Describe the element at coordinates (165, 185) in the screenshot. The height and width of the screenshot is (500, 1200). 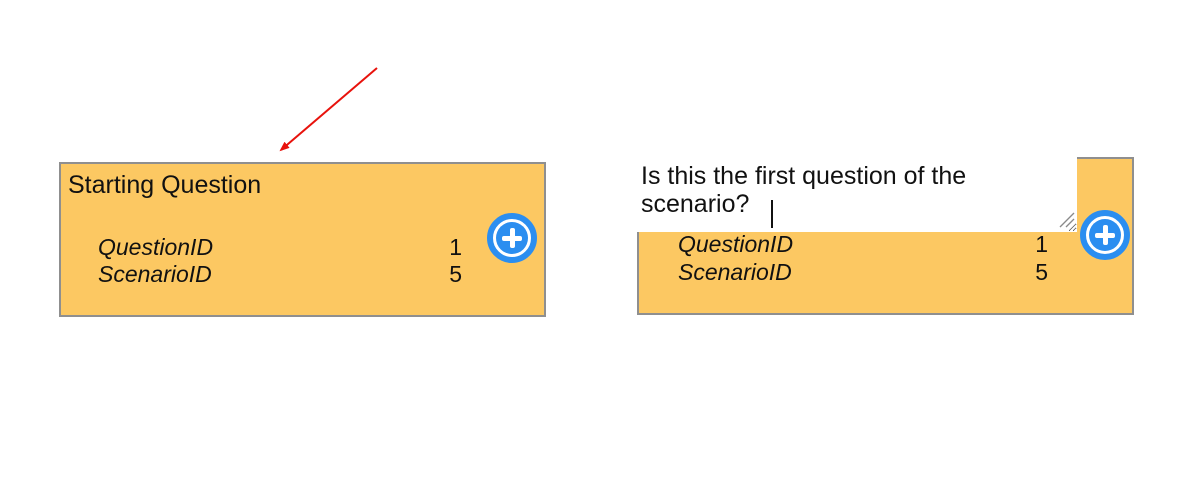
I see `node-title: Starting Question` at that location.